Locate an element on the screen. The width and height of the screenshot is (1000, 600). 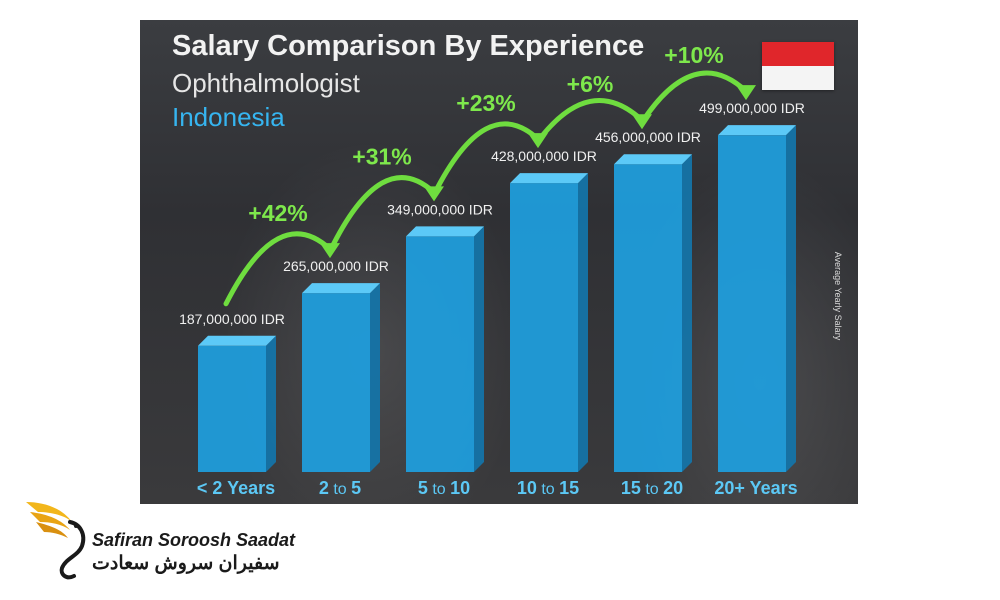
country-label: Indonesia is located at coordinates (228, 117).